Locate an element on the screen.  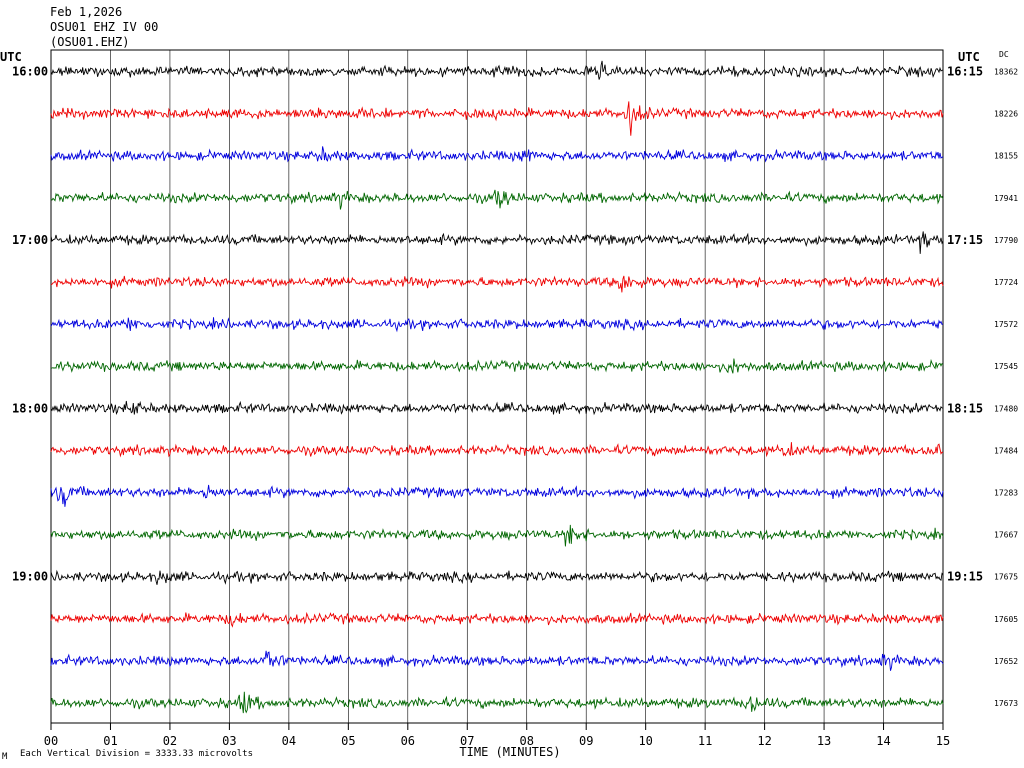
plot-date: Feb 1,2026 is located at coordinates (86, 12).